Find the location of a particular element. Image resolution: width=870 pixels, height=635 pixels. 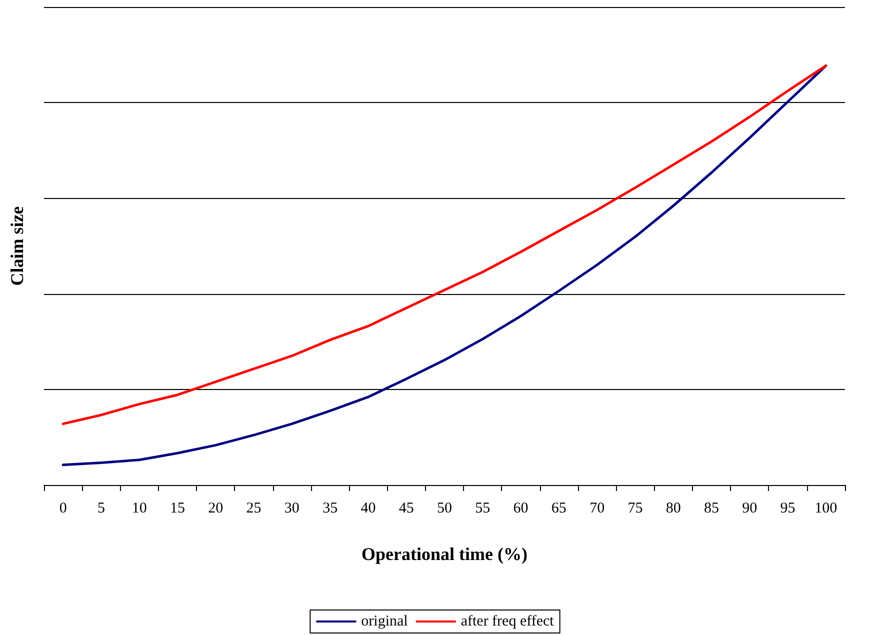

legend-label: after freq effect is located at coordinates (507, 622).